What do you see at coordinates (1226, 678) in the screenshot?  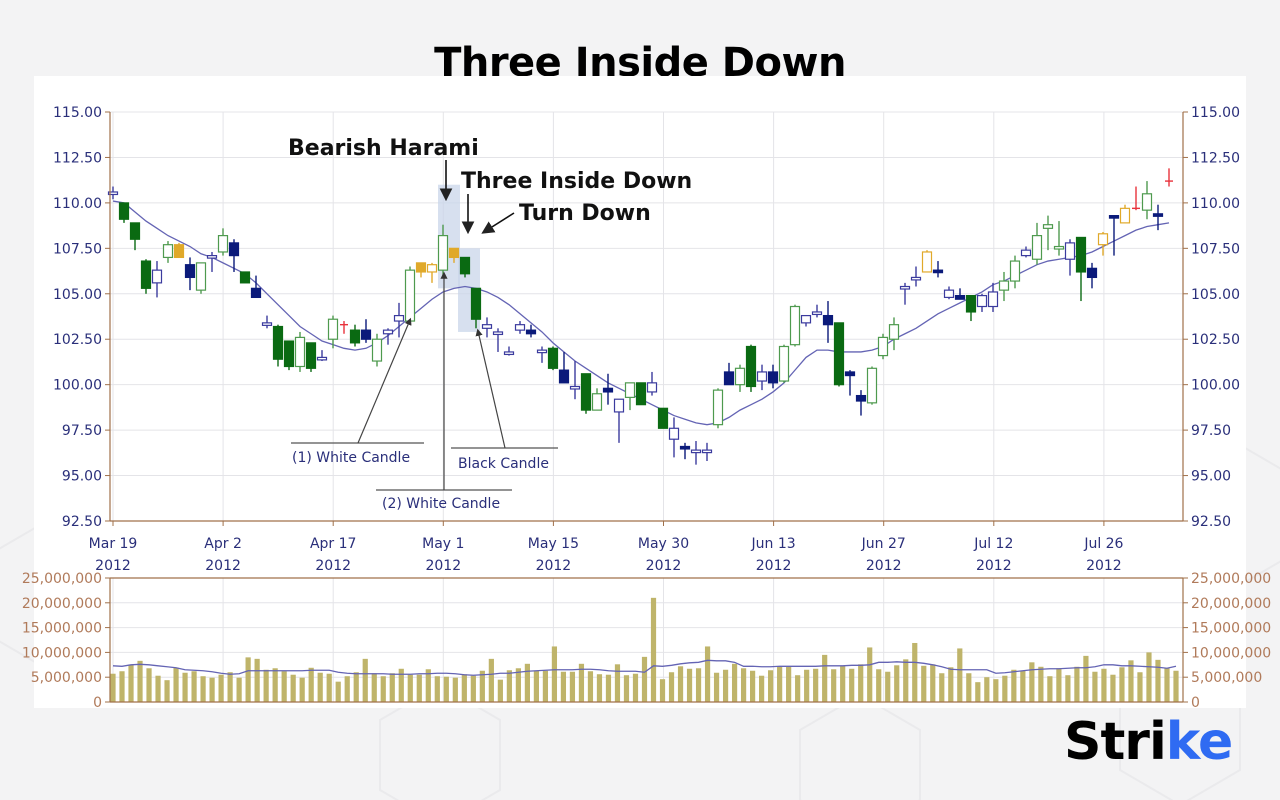 I see `volume-tick-label-right: 5,000,000` at bounding box center [1226, 678].